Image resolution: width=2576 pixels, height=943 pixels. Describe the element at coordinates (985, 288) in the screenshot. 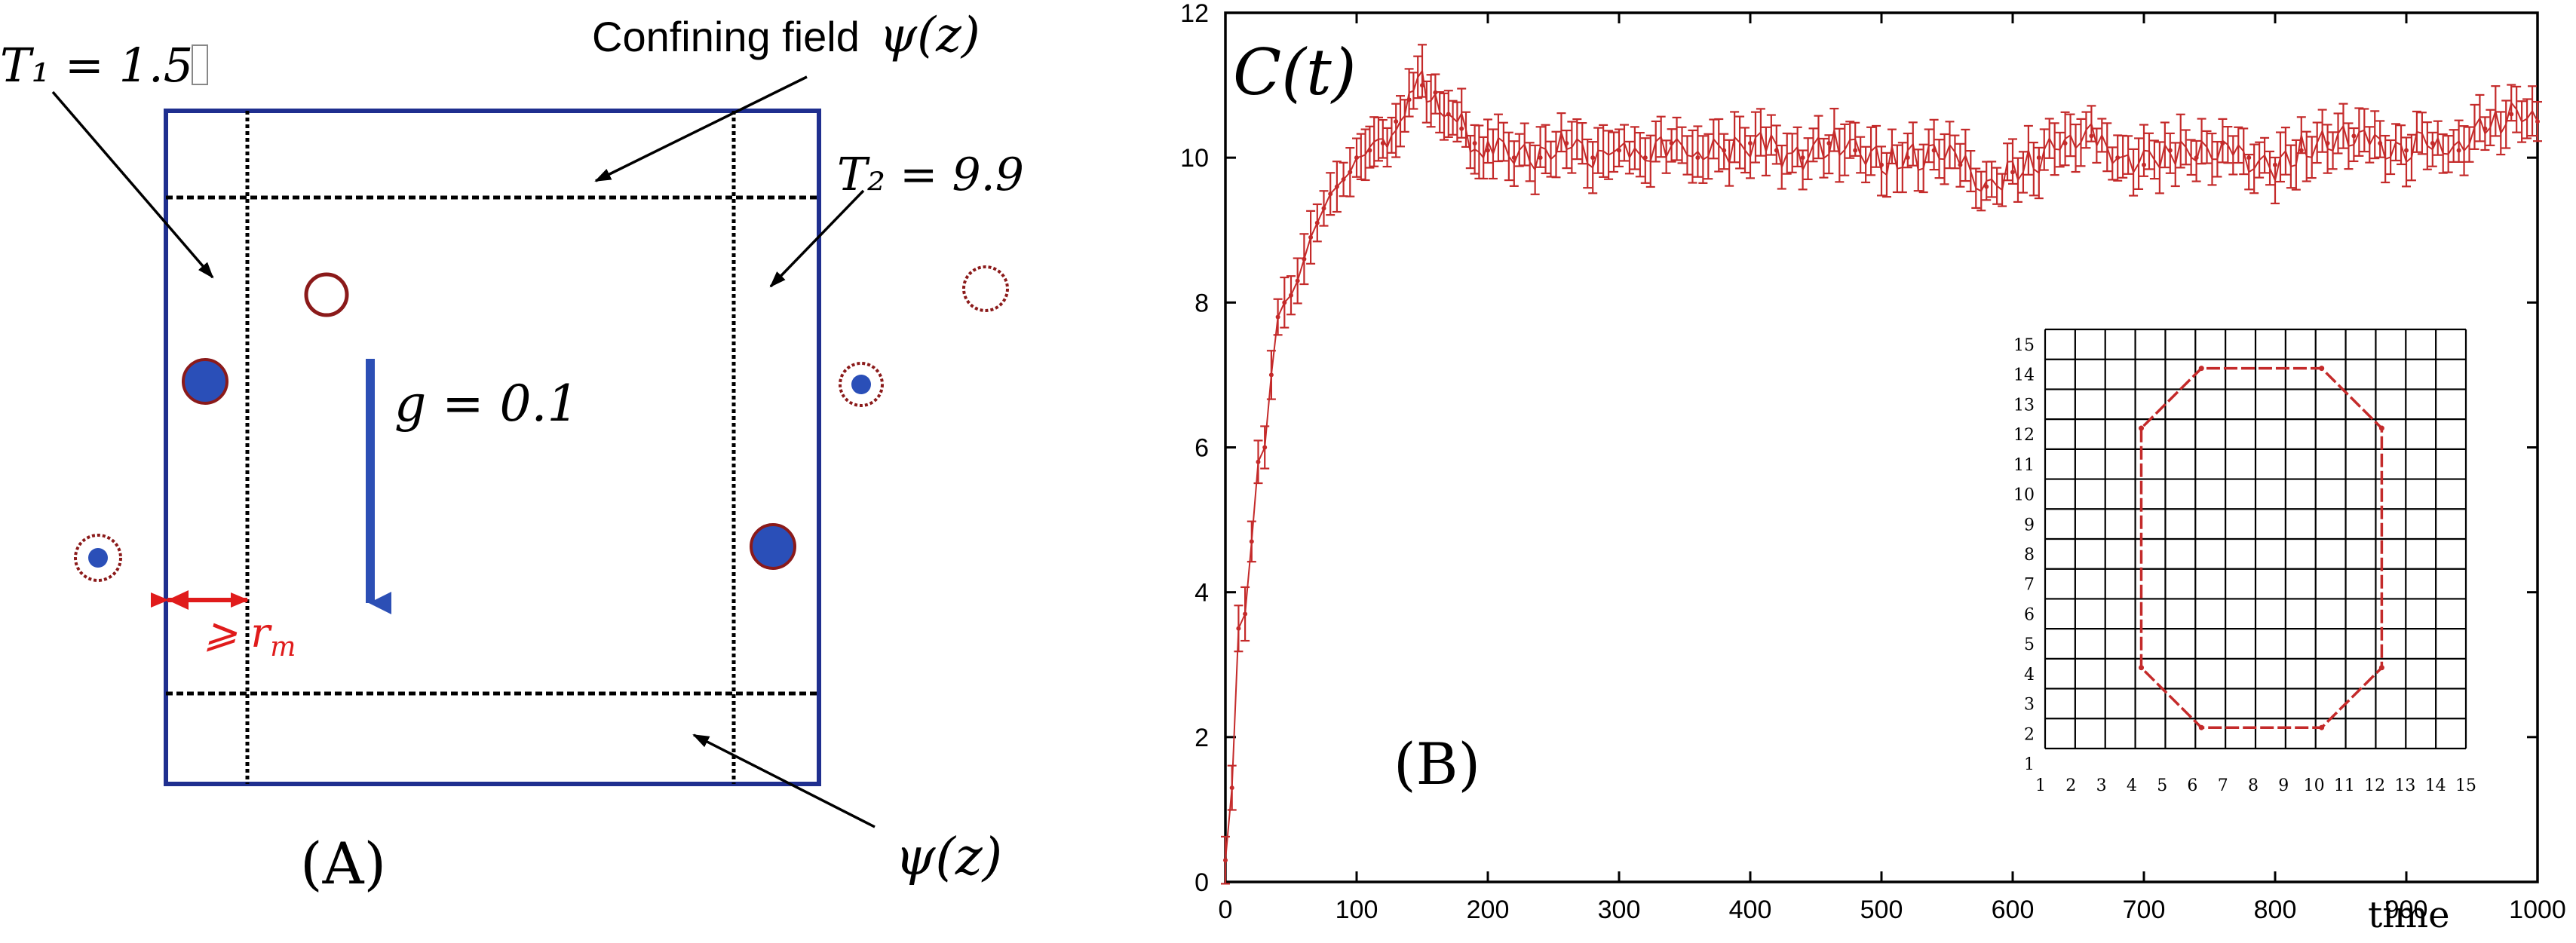

I see `image-particle-hollow` at that location.